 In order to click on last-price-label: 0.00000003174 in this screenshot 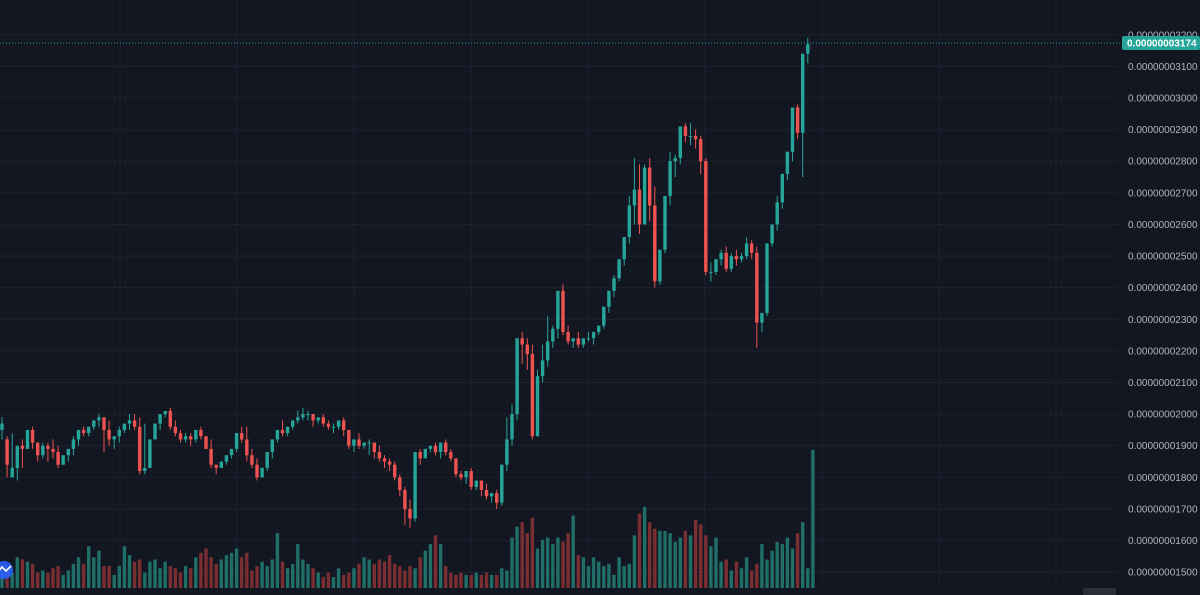, I will do `click(1162, 43)`.